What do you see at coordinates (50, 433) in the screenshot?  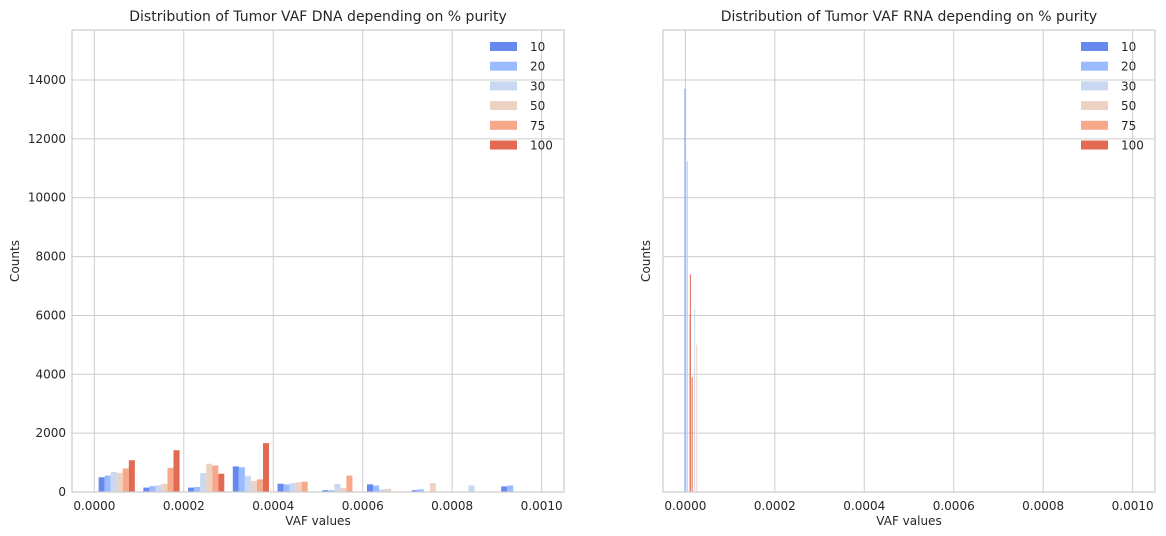 I see `chart1-y-tick-label: 2000` at bounding box center [50, 433].